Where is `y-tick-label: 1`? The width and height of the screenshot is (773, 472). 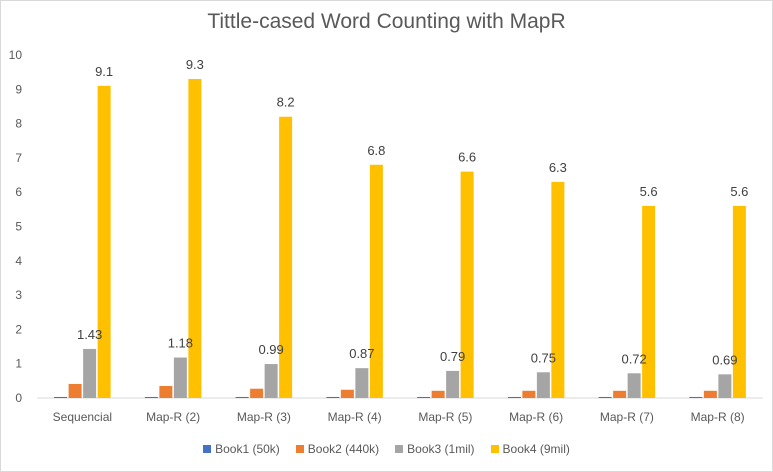 y-tick-label: 1 is located at coordinates (18, 364).